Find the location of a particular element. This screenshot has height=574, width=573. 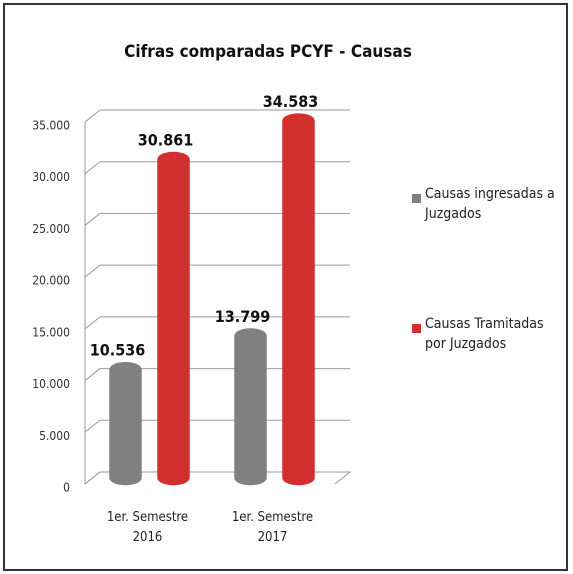

y-tick-label: 0 is located at coordinates (66, 488).